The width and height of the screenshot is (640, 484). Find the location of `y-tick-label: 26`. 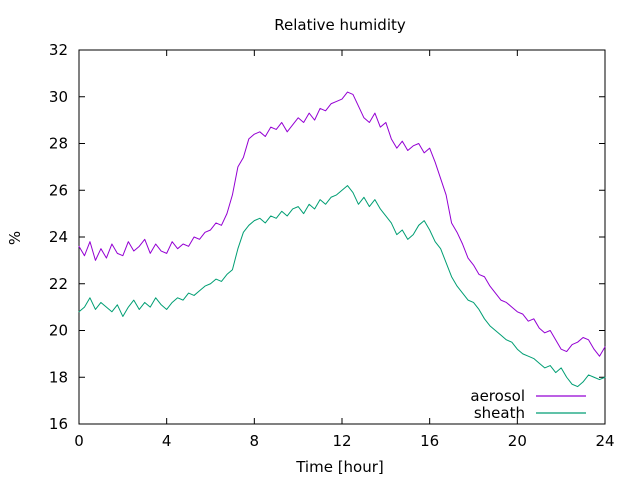

y-tick-label: 26 is located at coordinates (58, 190).